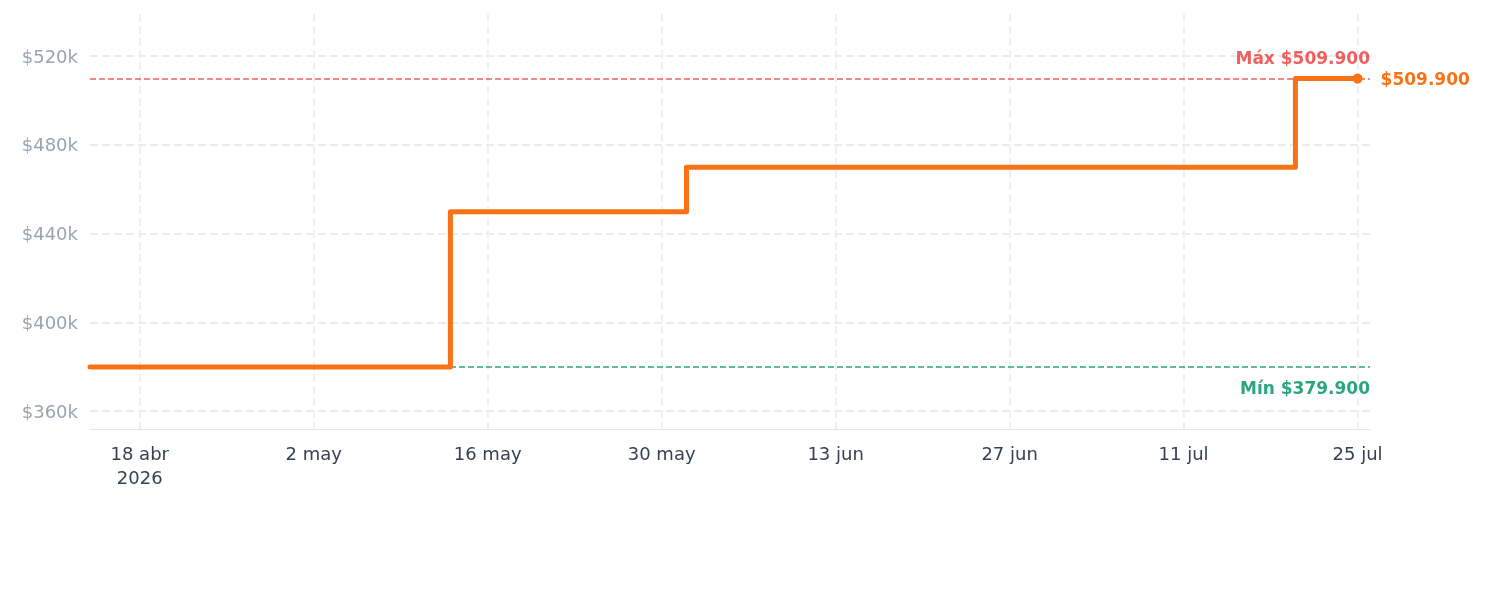 Image resolution: width=1505 pixels, height=607 pixels. I want to click on x-tick-label: 13 jun, so click(835, 453).